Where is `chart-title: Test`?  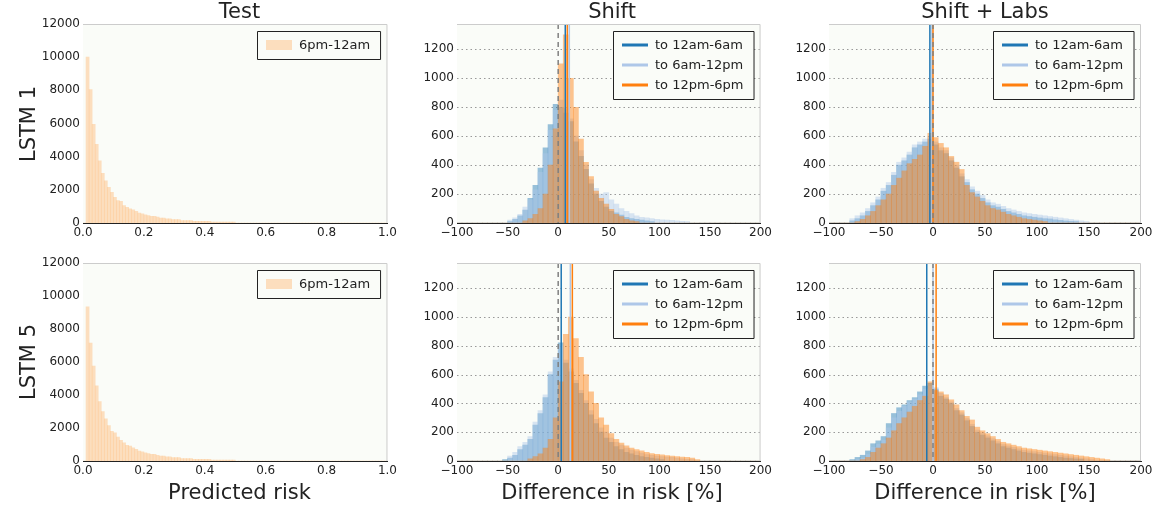 chart-title: Test is located at coordinates (239, 11).